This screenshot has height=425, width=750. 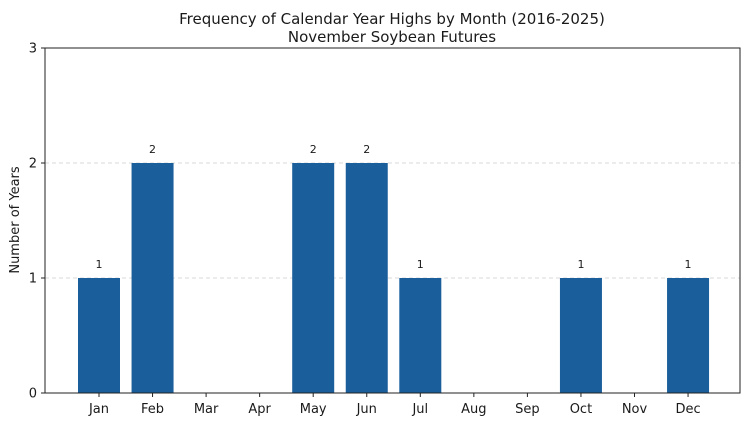 I want to click on x-tick-label: Jul, so click(x=419, y=409).